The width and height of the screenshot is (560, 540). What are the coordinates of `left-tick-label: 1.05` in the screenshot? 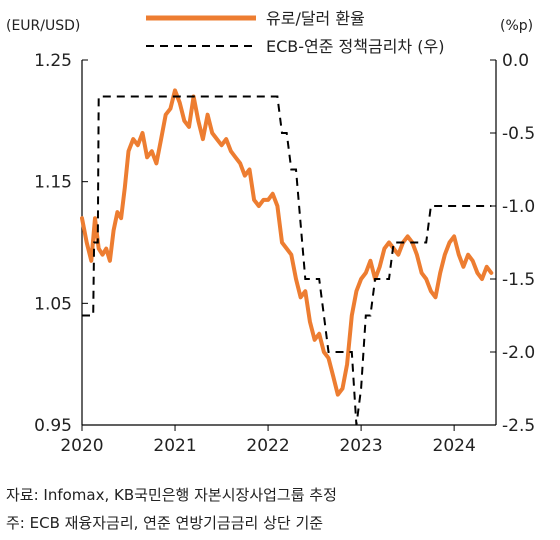 It's located at (53, 304).